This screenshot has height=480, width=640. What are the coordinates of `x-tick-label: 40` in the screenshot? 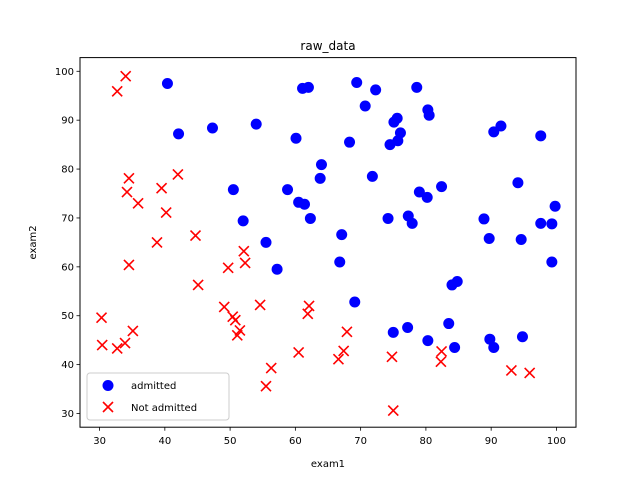 It's located at (164, 441).